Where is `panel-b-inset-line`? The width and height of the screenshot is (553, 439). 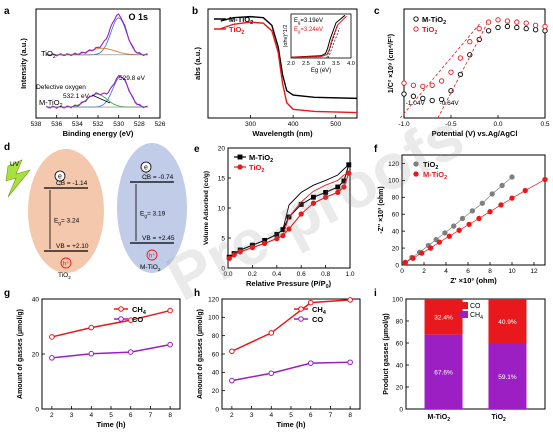 panel-b-inset-line is located at coordinates (318, 36).